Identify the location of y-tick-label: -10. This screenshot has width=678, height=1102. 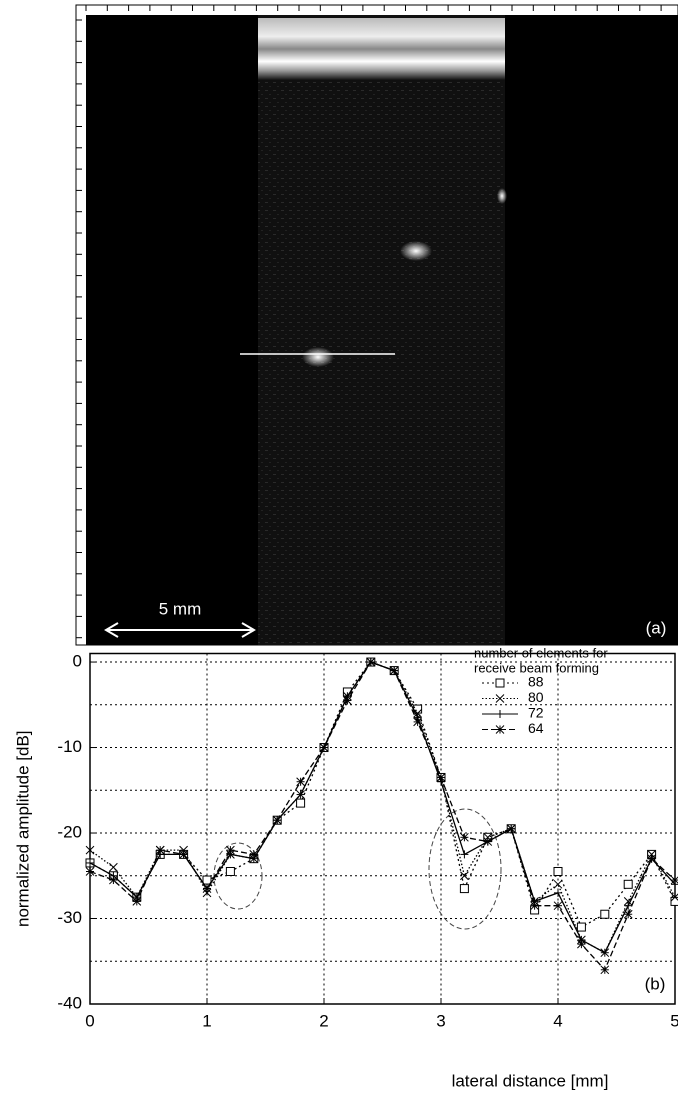
(69, 746).